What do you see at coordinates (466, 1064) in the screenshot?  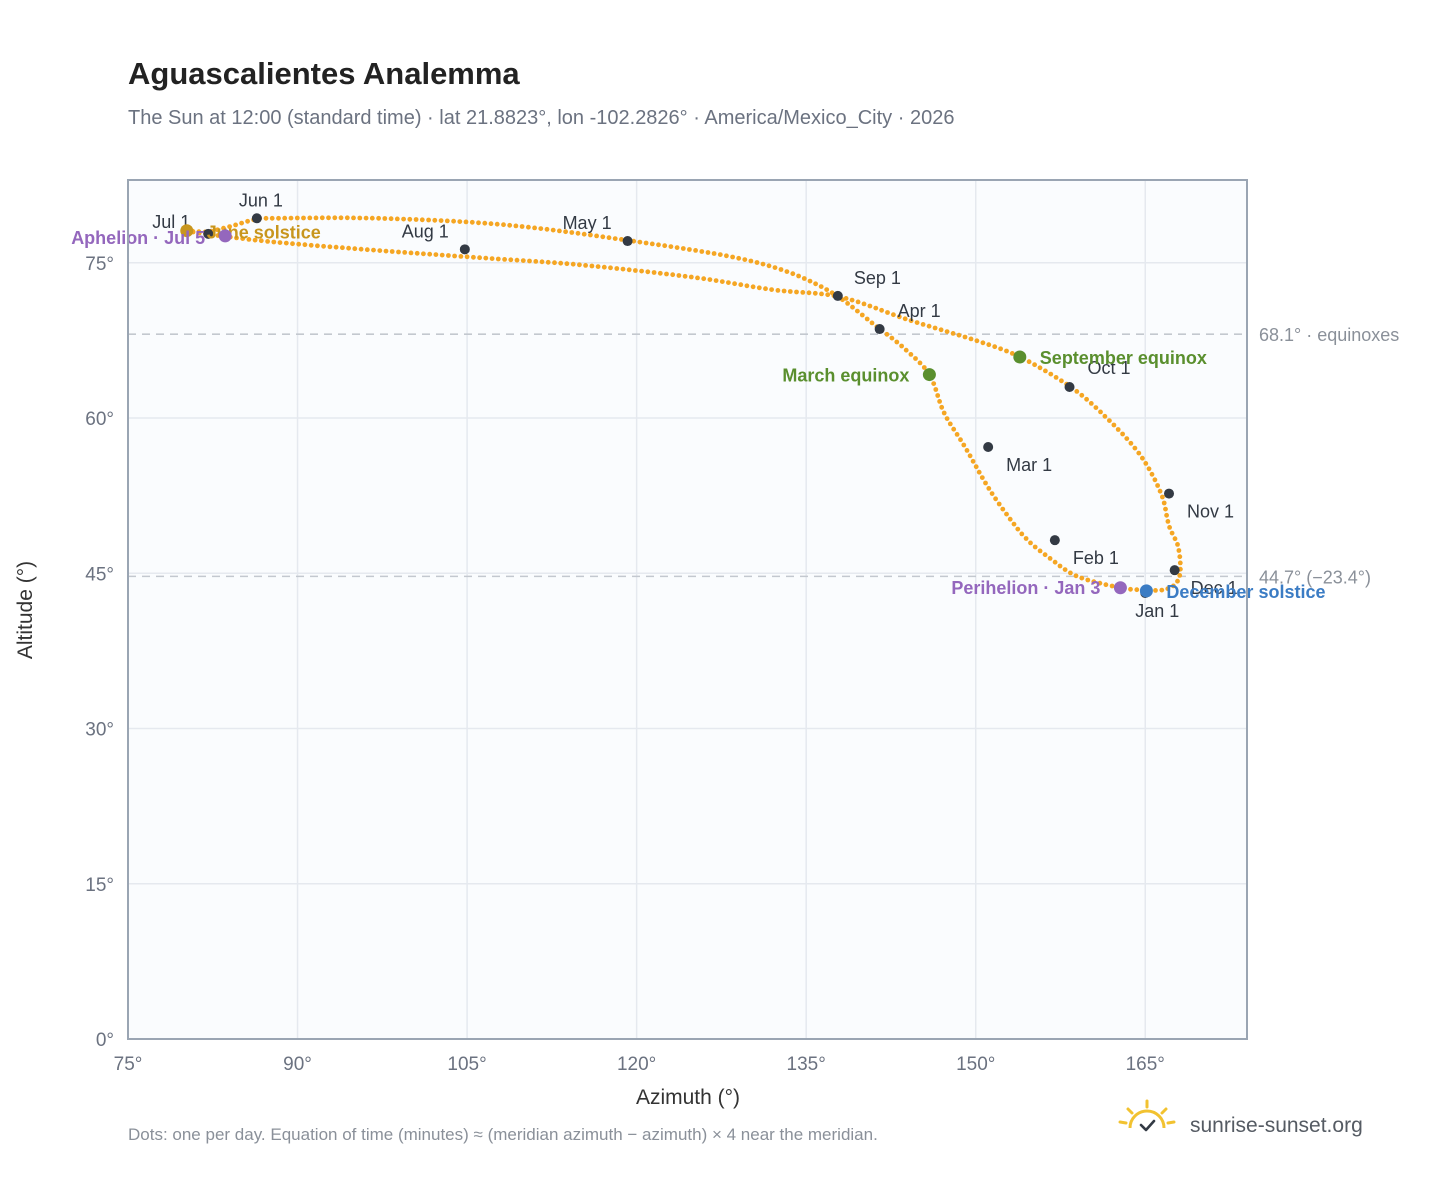 I see `x-tick-label: 105°` at bounding box center [466, 1064].